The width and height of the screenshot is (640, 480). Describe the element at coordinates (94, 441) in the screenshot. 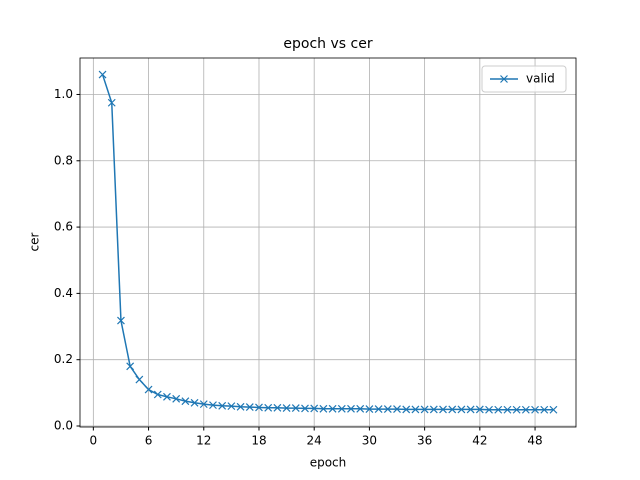

I see `x-tick-label: 0` at that location.